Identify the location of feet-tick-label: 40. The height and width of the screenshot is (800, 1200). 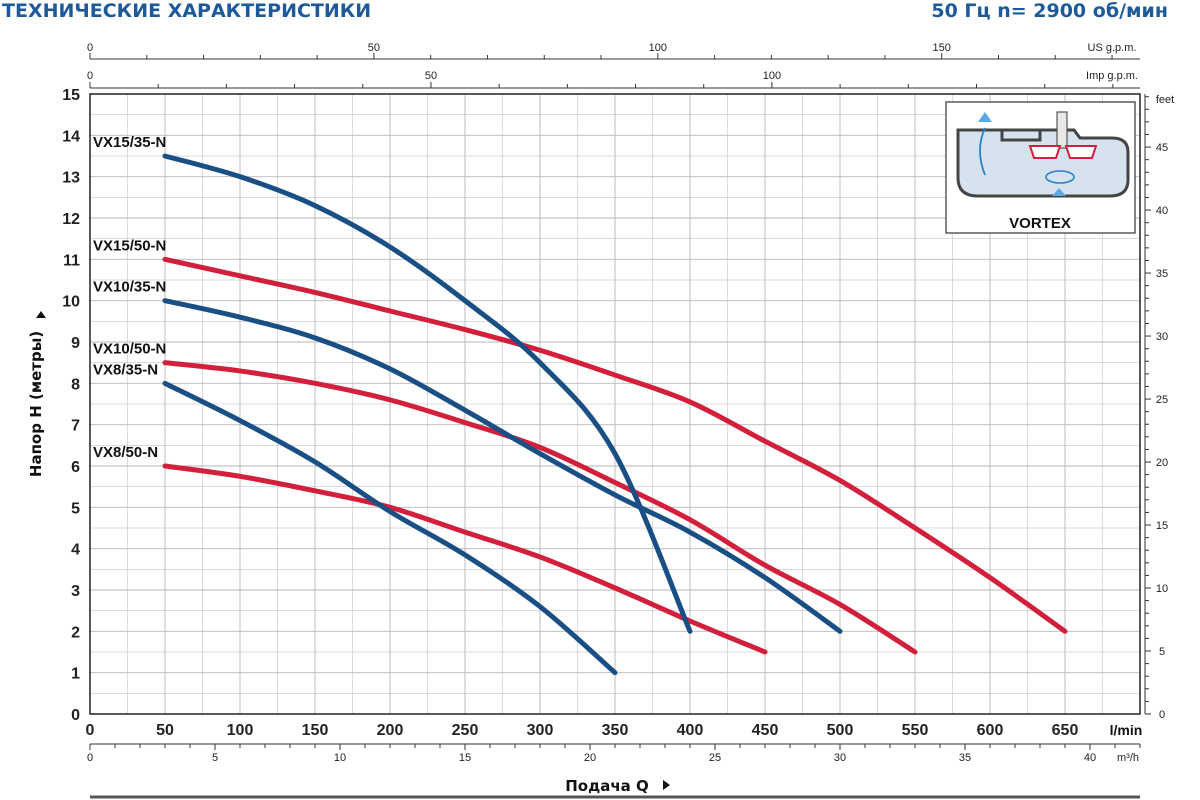
(1162, 211).